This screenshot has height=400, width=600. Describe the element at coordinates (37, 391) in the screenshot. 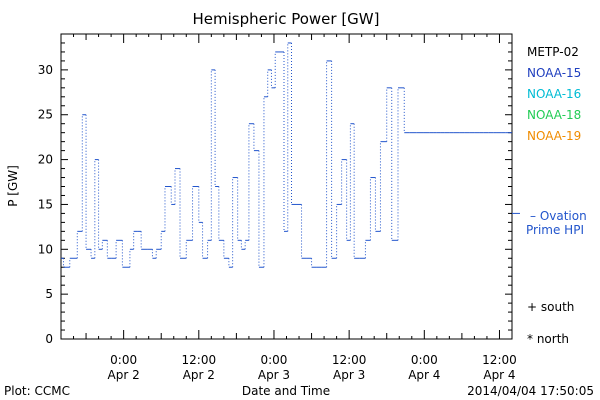

I see `footer-left: Plot: CCMC` at that location.